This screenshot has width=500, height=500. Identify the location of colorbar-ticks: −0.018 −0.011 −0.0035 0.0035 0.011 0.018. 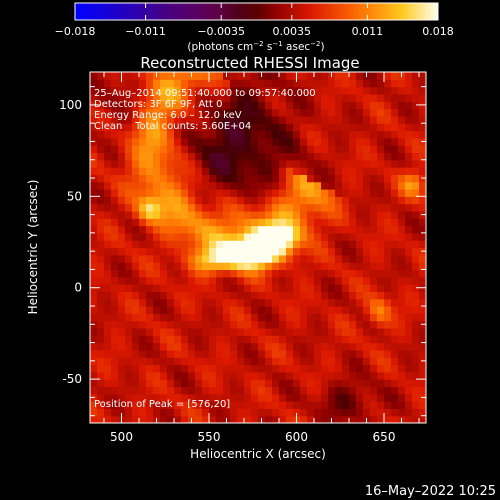
(254, 20).